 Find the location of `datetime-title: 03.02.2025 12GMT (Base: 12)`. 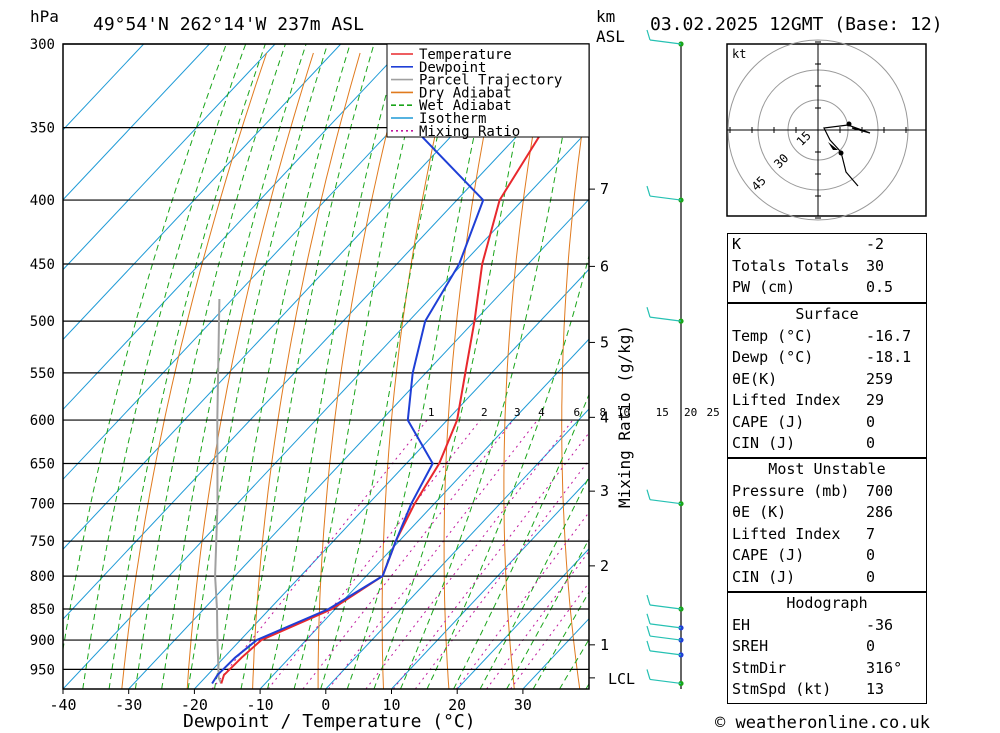

datetime-title: 03.02.2025 12GMT (Base: 12) is located at coordinates (796, 24).